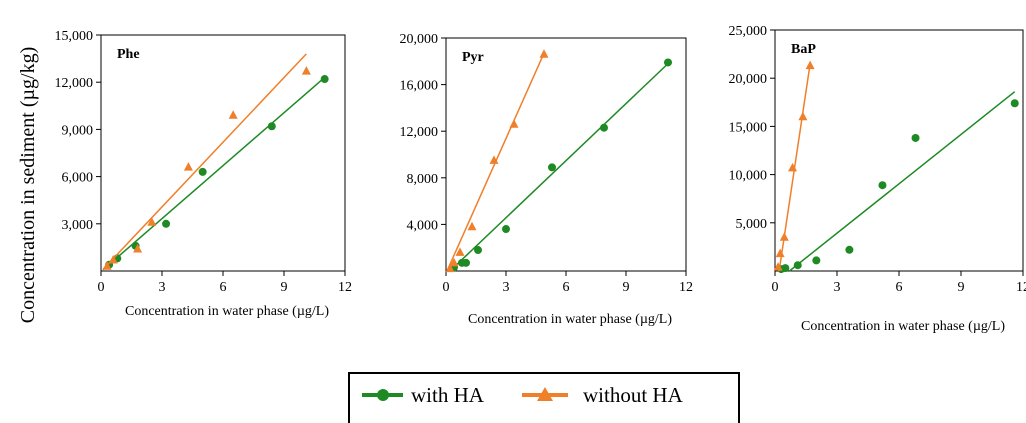  I want to click on plot-frame, so click(566, 154).